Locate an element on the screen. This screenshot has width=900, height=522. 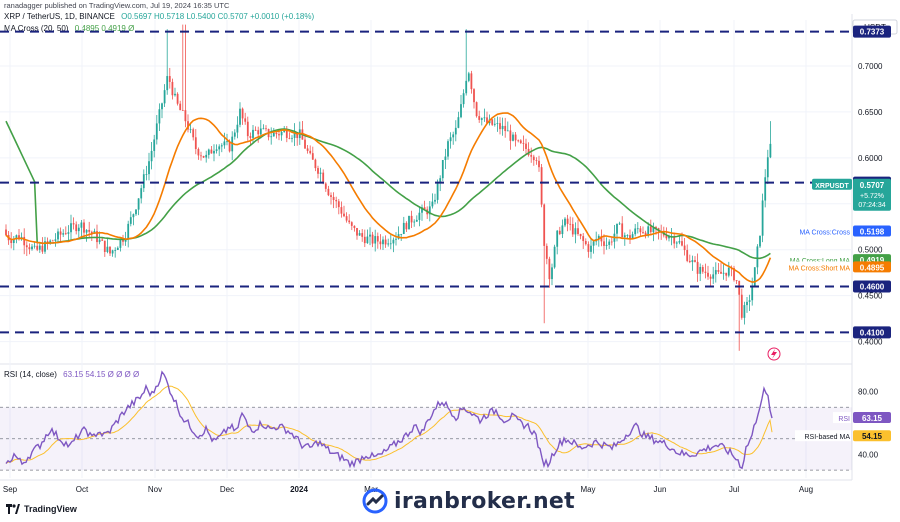
rsi-legend-values: 63.15 54.15 Ø Ø Ø Ø is located at coordinates (101, 374).